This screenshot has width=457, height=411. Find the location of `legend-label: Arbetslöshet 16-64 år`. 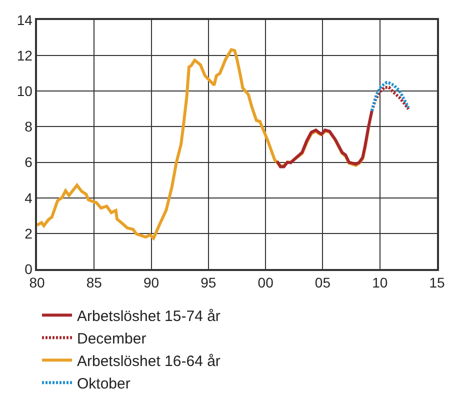

legend-label: Arbetslöshet 16-64 år is located at coordinates (148, 361).